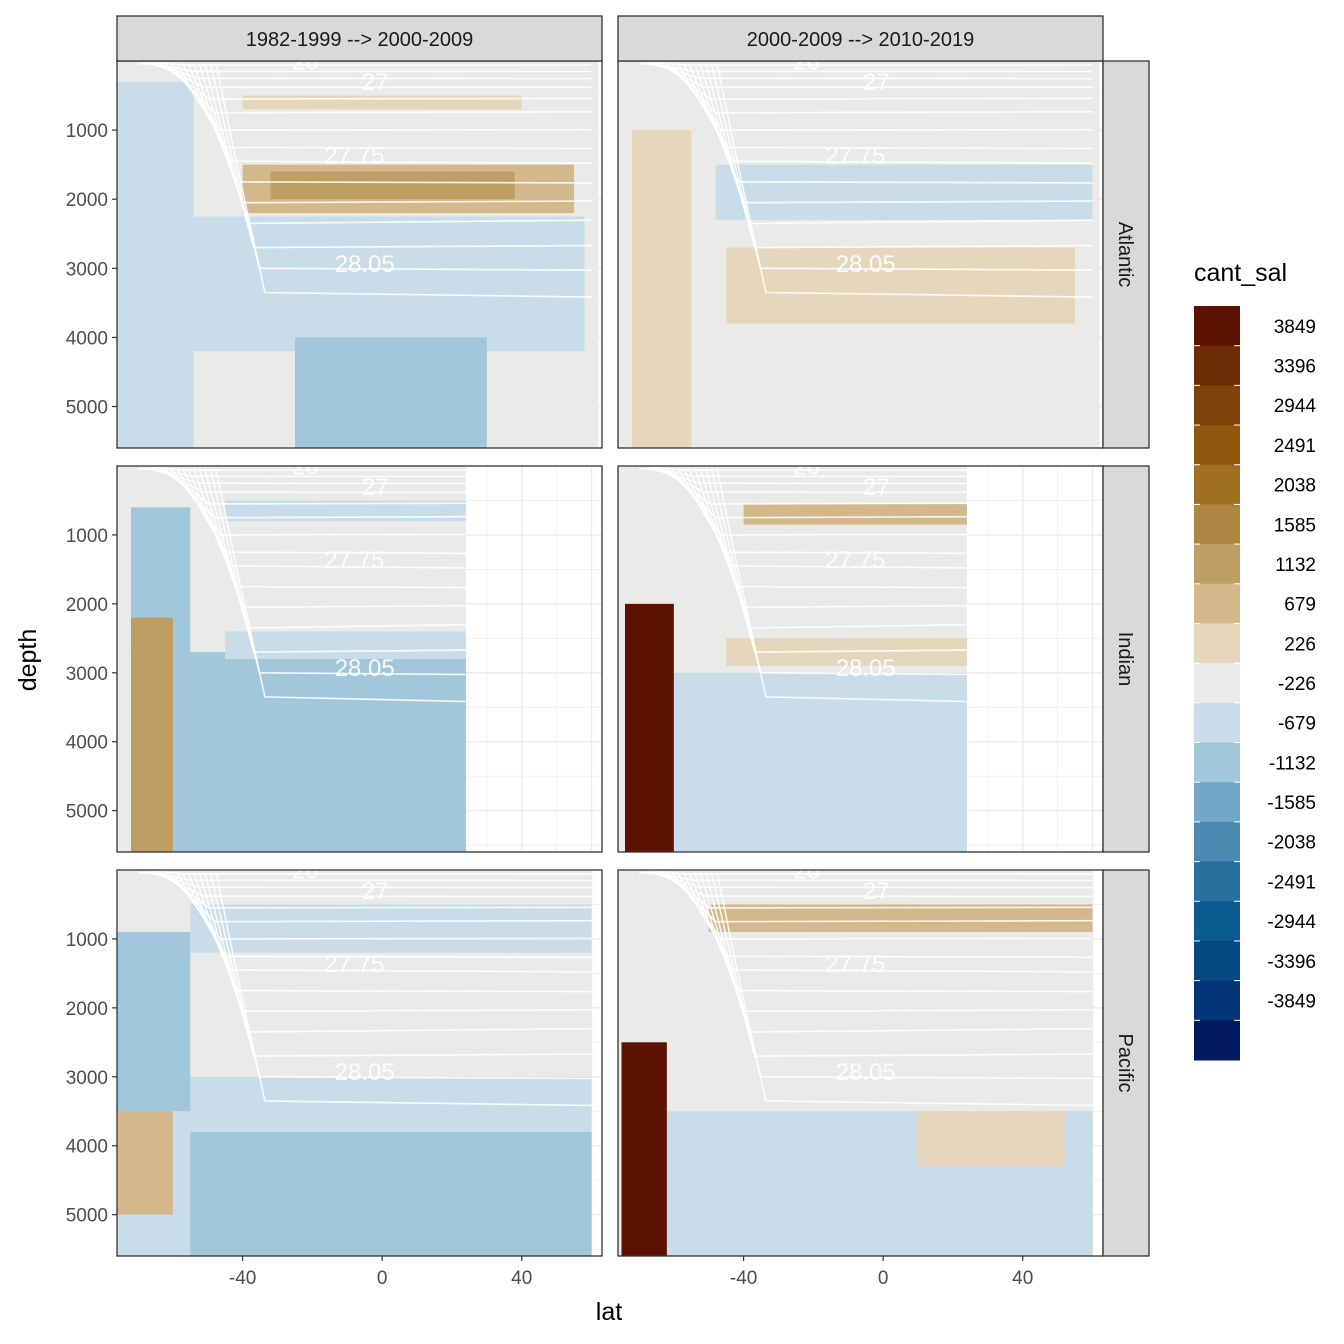  I want to click on legend-break-label: -679, so click(1297, 724).